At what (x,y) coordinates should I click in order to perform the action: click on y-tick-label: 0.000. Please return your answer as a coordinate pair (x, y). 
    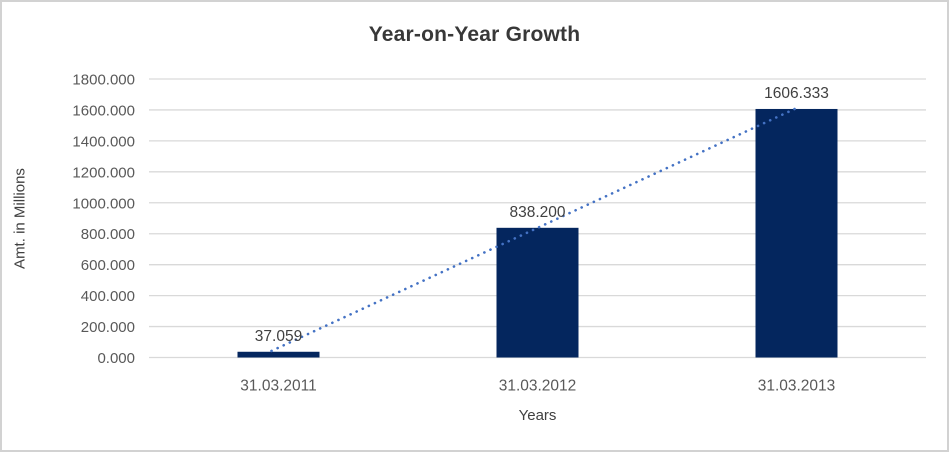
    Looking at the image, I should click on (116, 358).